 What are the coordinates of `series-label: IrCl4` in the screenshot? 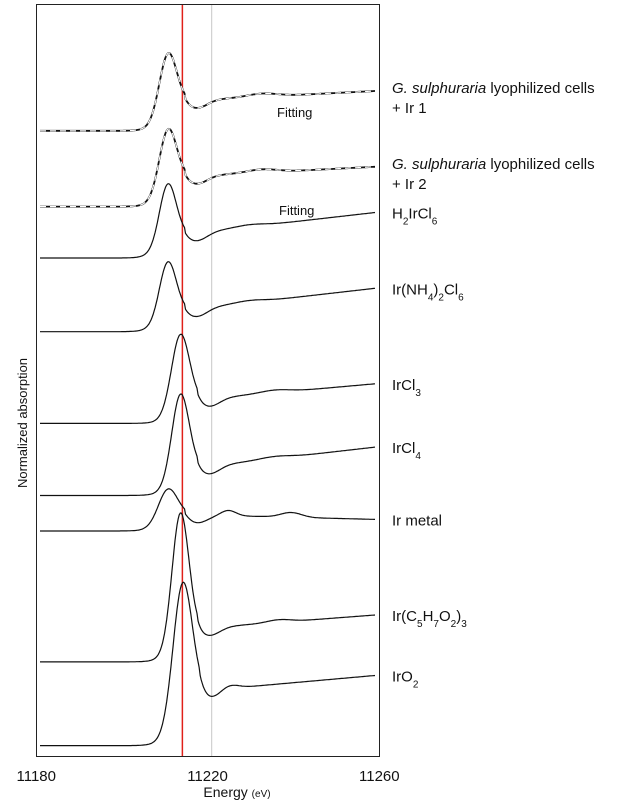 It's located at (406, 451).